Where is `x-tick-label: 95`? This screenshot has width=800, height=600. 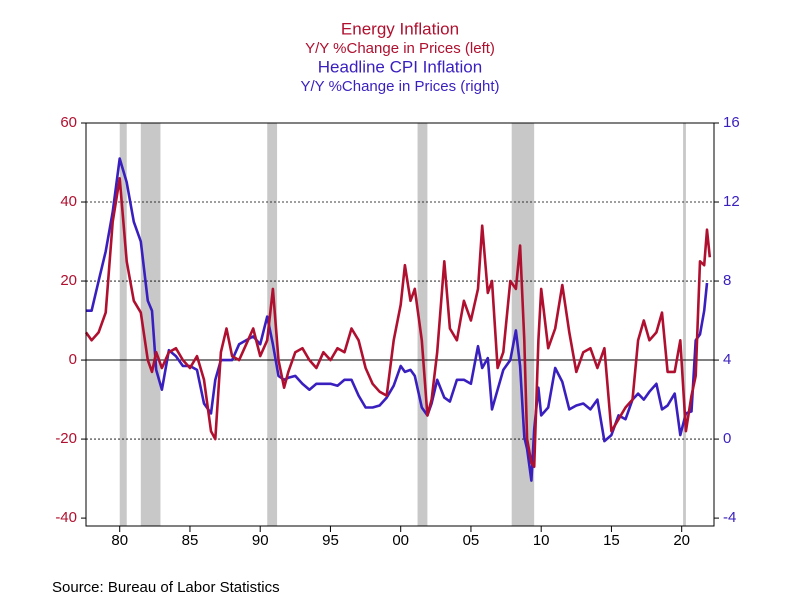
x-tick-label: 95 is located at coordinates (330, 540).